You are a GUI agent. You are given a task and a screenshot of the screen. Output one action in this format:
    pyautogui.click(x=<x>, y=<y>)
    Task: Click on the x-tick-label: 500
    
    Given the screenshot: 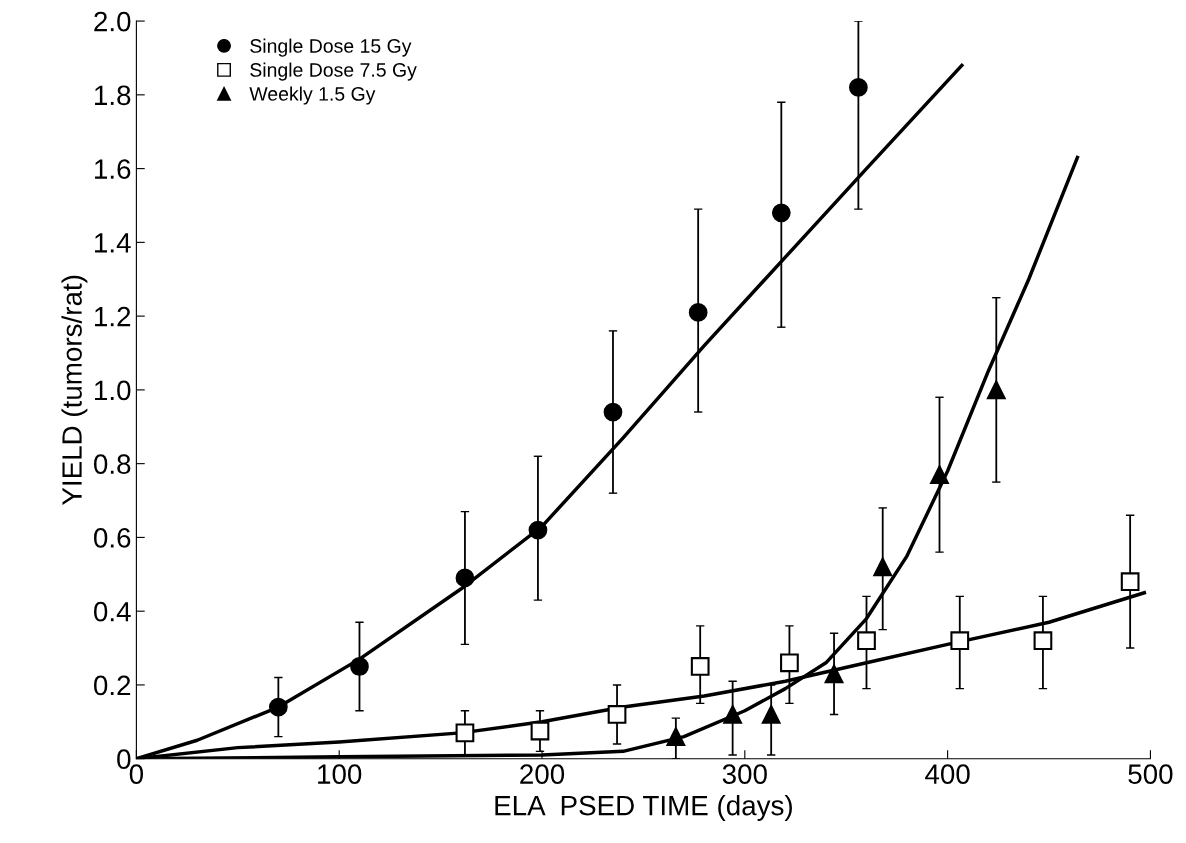 What is the action you would take?
    pyautogui.click(x=1150, y=774)
    